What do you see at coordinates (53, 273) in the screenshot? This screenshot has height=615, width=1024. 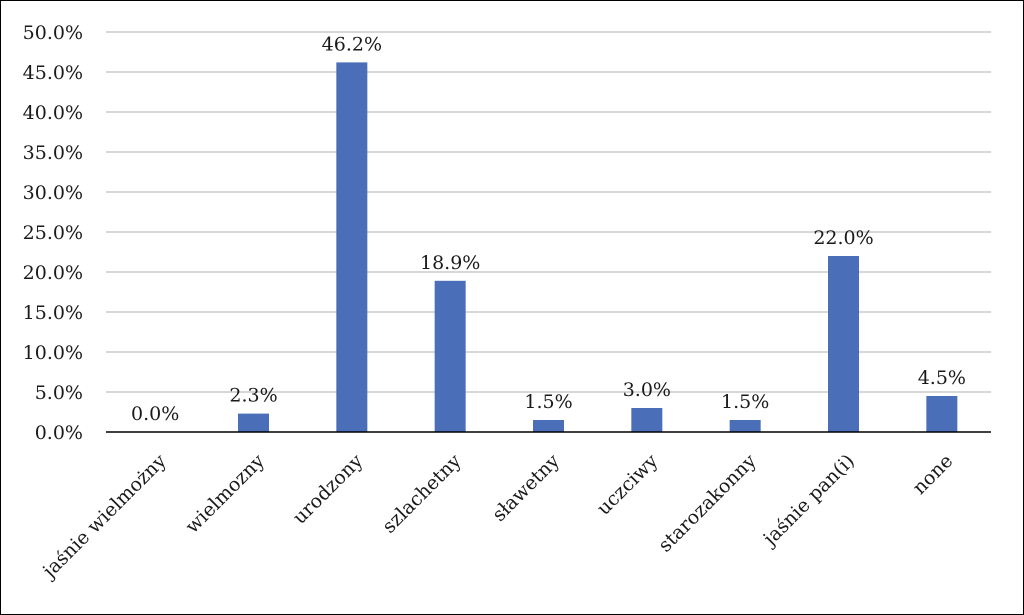 I see `y-tick-label: 20.0%` at bounding box center [53, 273].